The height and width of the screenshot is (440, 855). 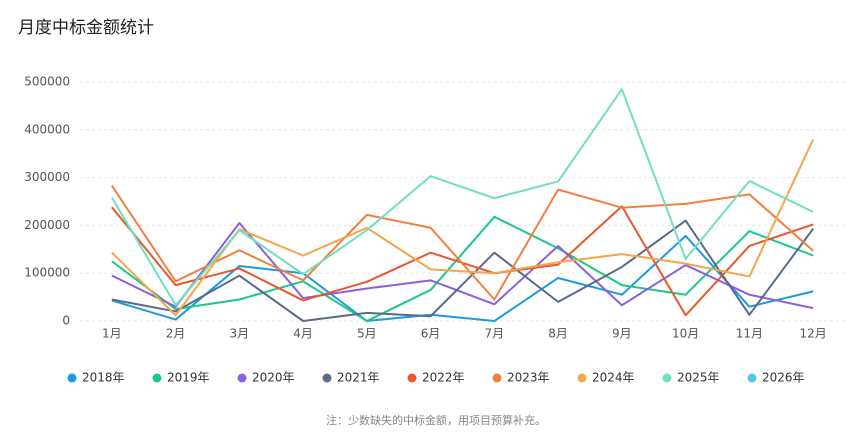 What do you see at coordinates (303, 334) in the screenshot?
I see `x-tick-label: 4月` at bounding box center [303, 334].